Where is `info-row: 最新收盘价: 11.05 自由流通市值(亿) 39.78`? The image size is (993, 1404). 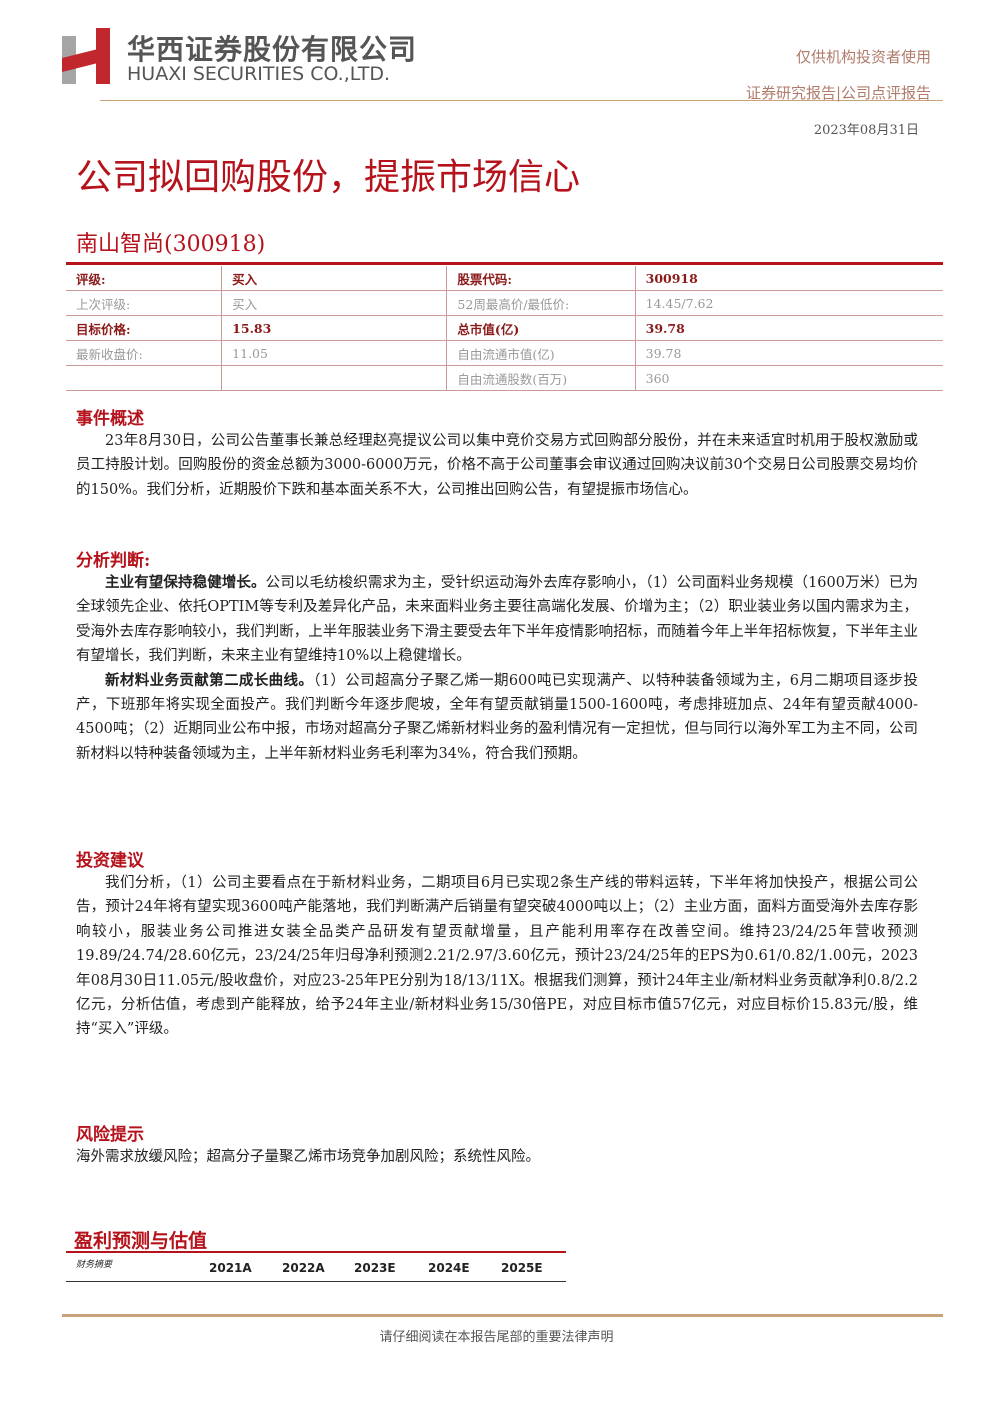 info-row: 最新收盘价: 11.05 自由流通市值(亿) 39.78 is located at coordinates (504, 353).